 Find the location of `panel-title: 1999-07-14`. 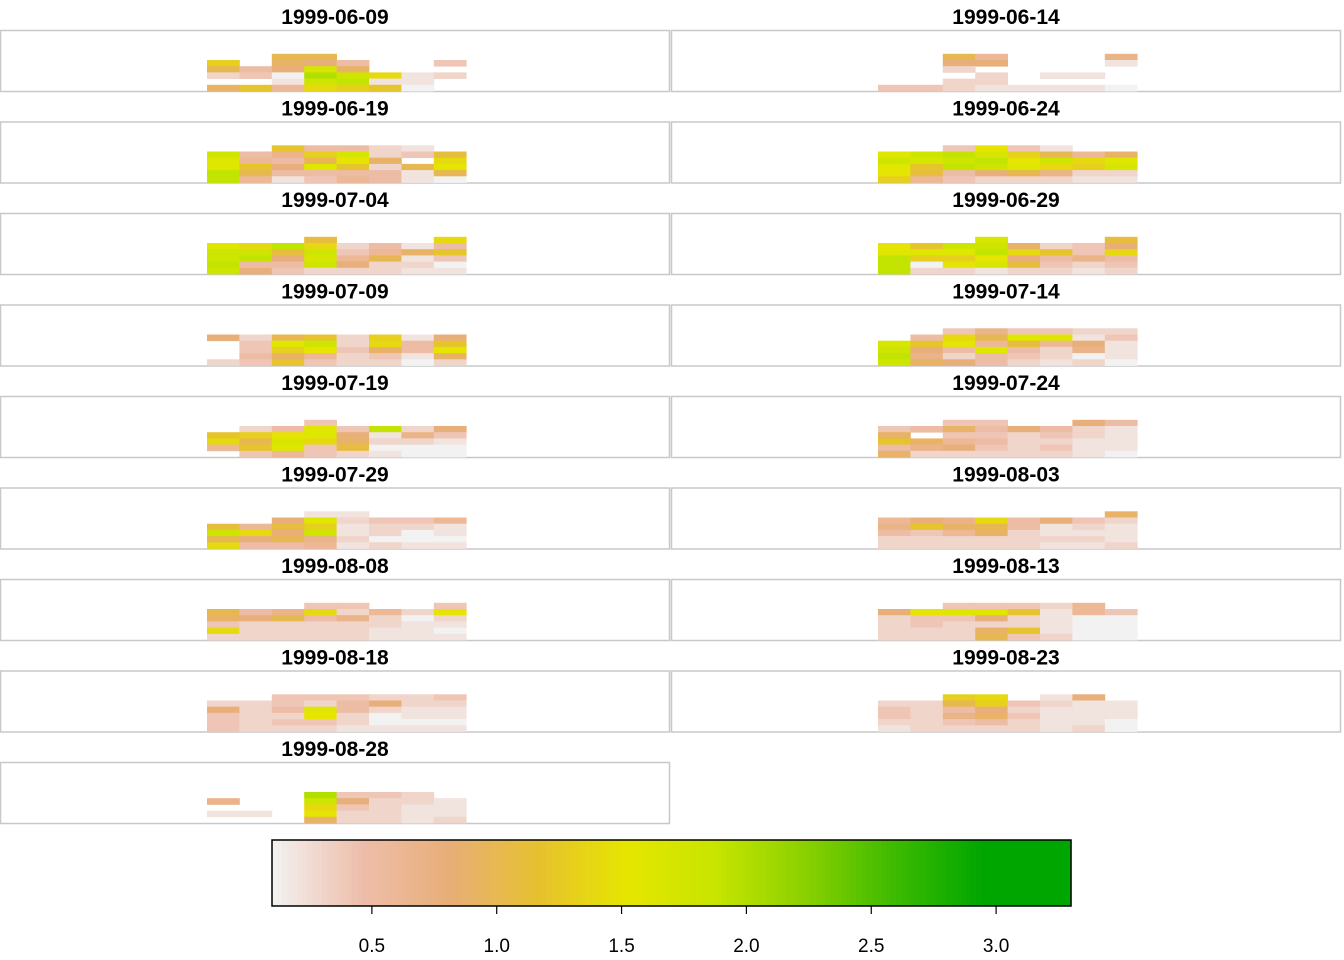

panel-title: 1999-07-14 is located at coordinates (1006, 292).